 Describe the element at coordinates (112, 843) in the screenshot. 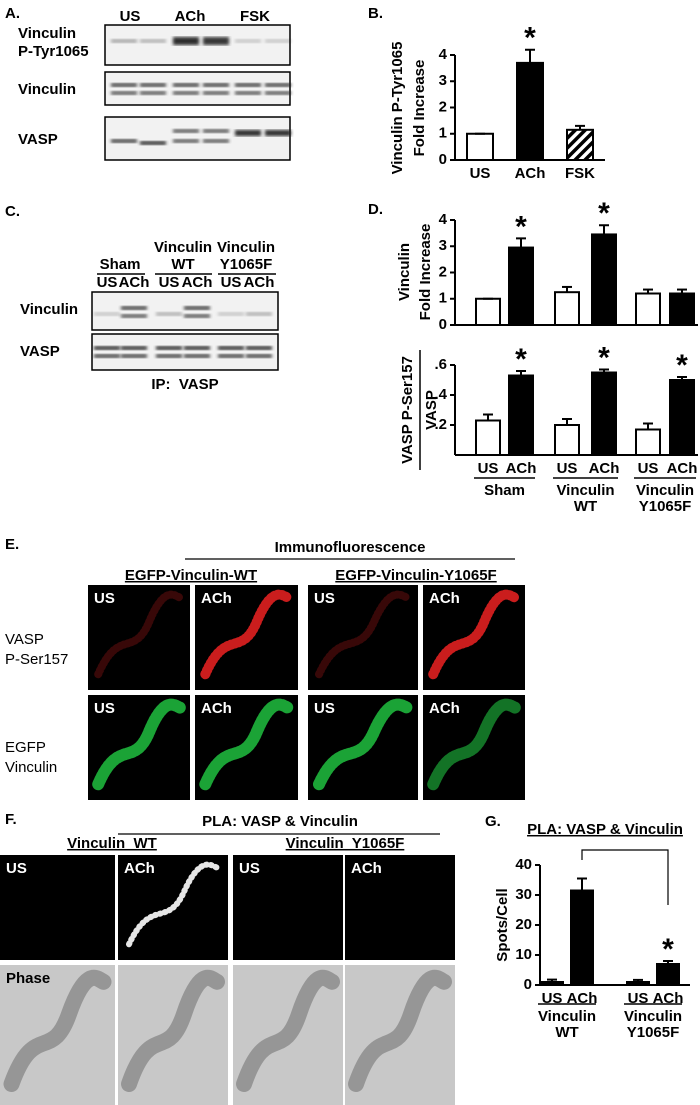

I see `column-label: Vinculin WT` at that location.